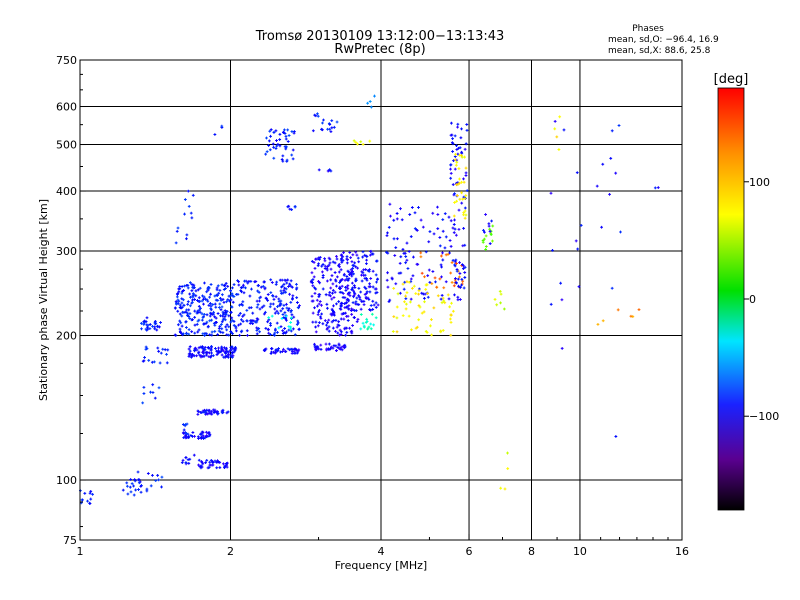  What do you see at coordinates (66, 480) in the screenshot?
I see `y-tick-label: 100` at bounding box center [66, 480].